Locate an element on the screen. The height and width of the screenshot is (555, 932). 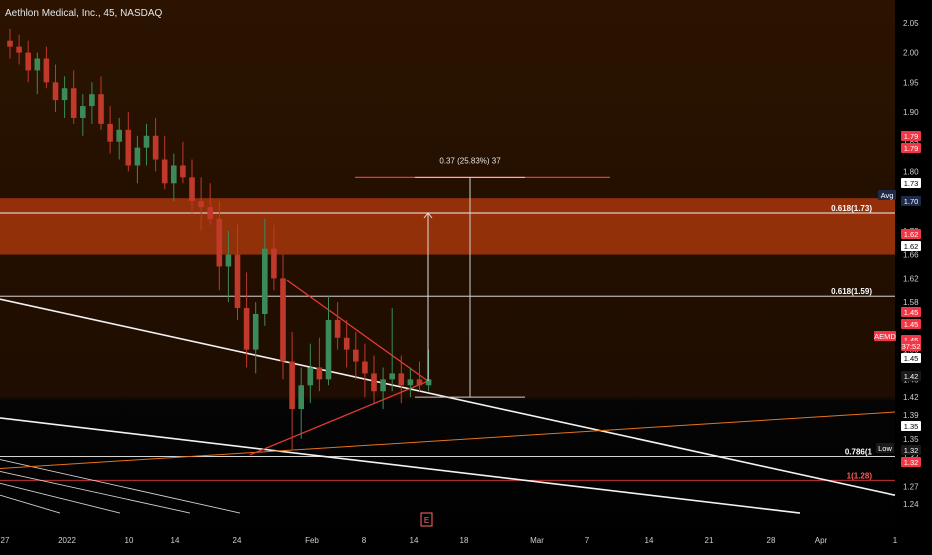
price-label: 1.32 is located at coordinates (911, 450).